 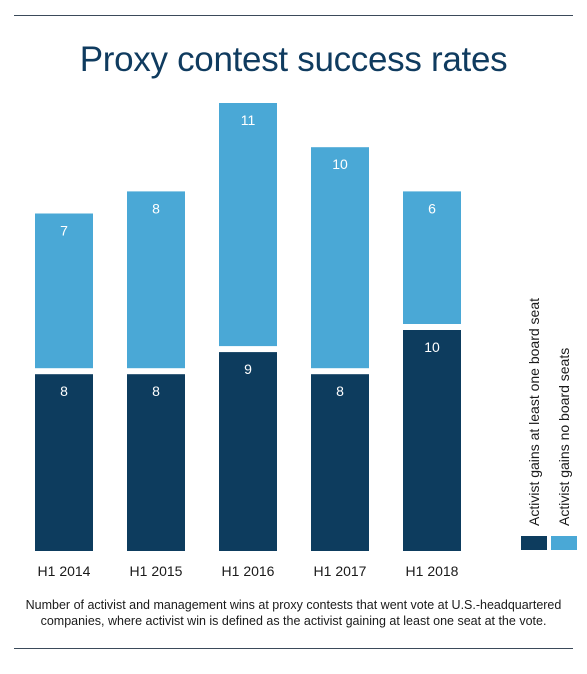 What do you see at coordinates (293, 648) in the screenshot?
I see `bottom-rule` at bounding box center [293, 648].